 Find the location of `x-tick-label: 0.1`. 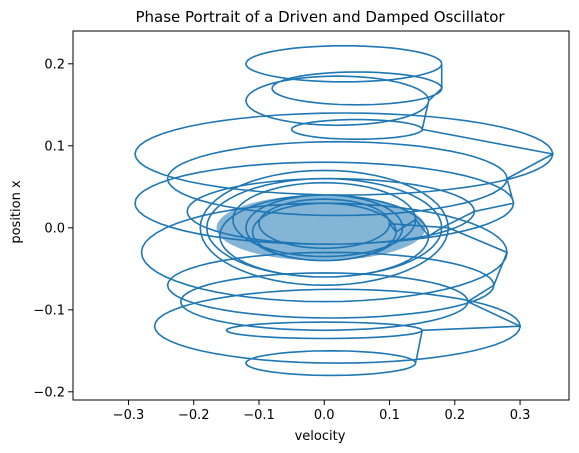

x-tick-label: 0.1 is located at coordinates (389, 415).